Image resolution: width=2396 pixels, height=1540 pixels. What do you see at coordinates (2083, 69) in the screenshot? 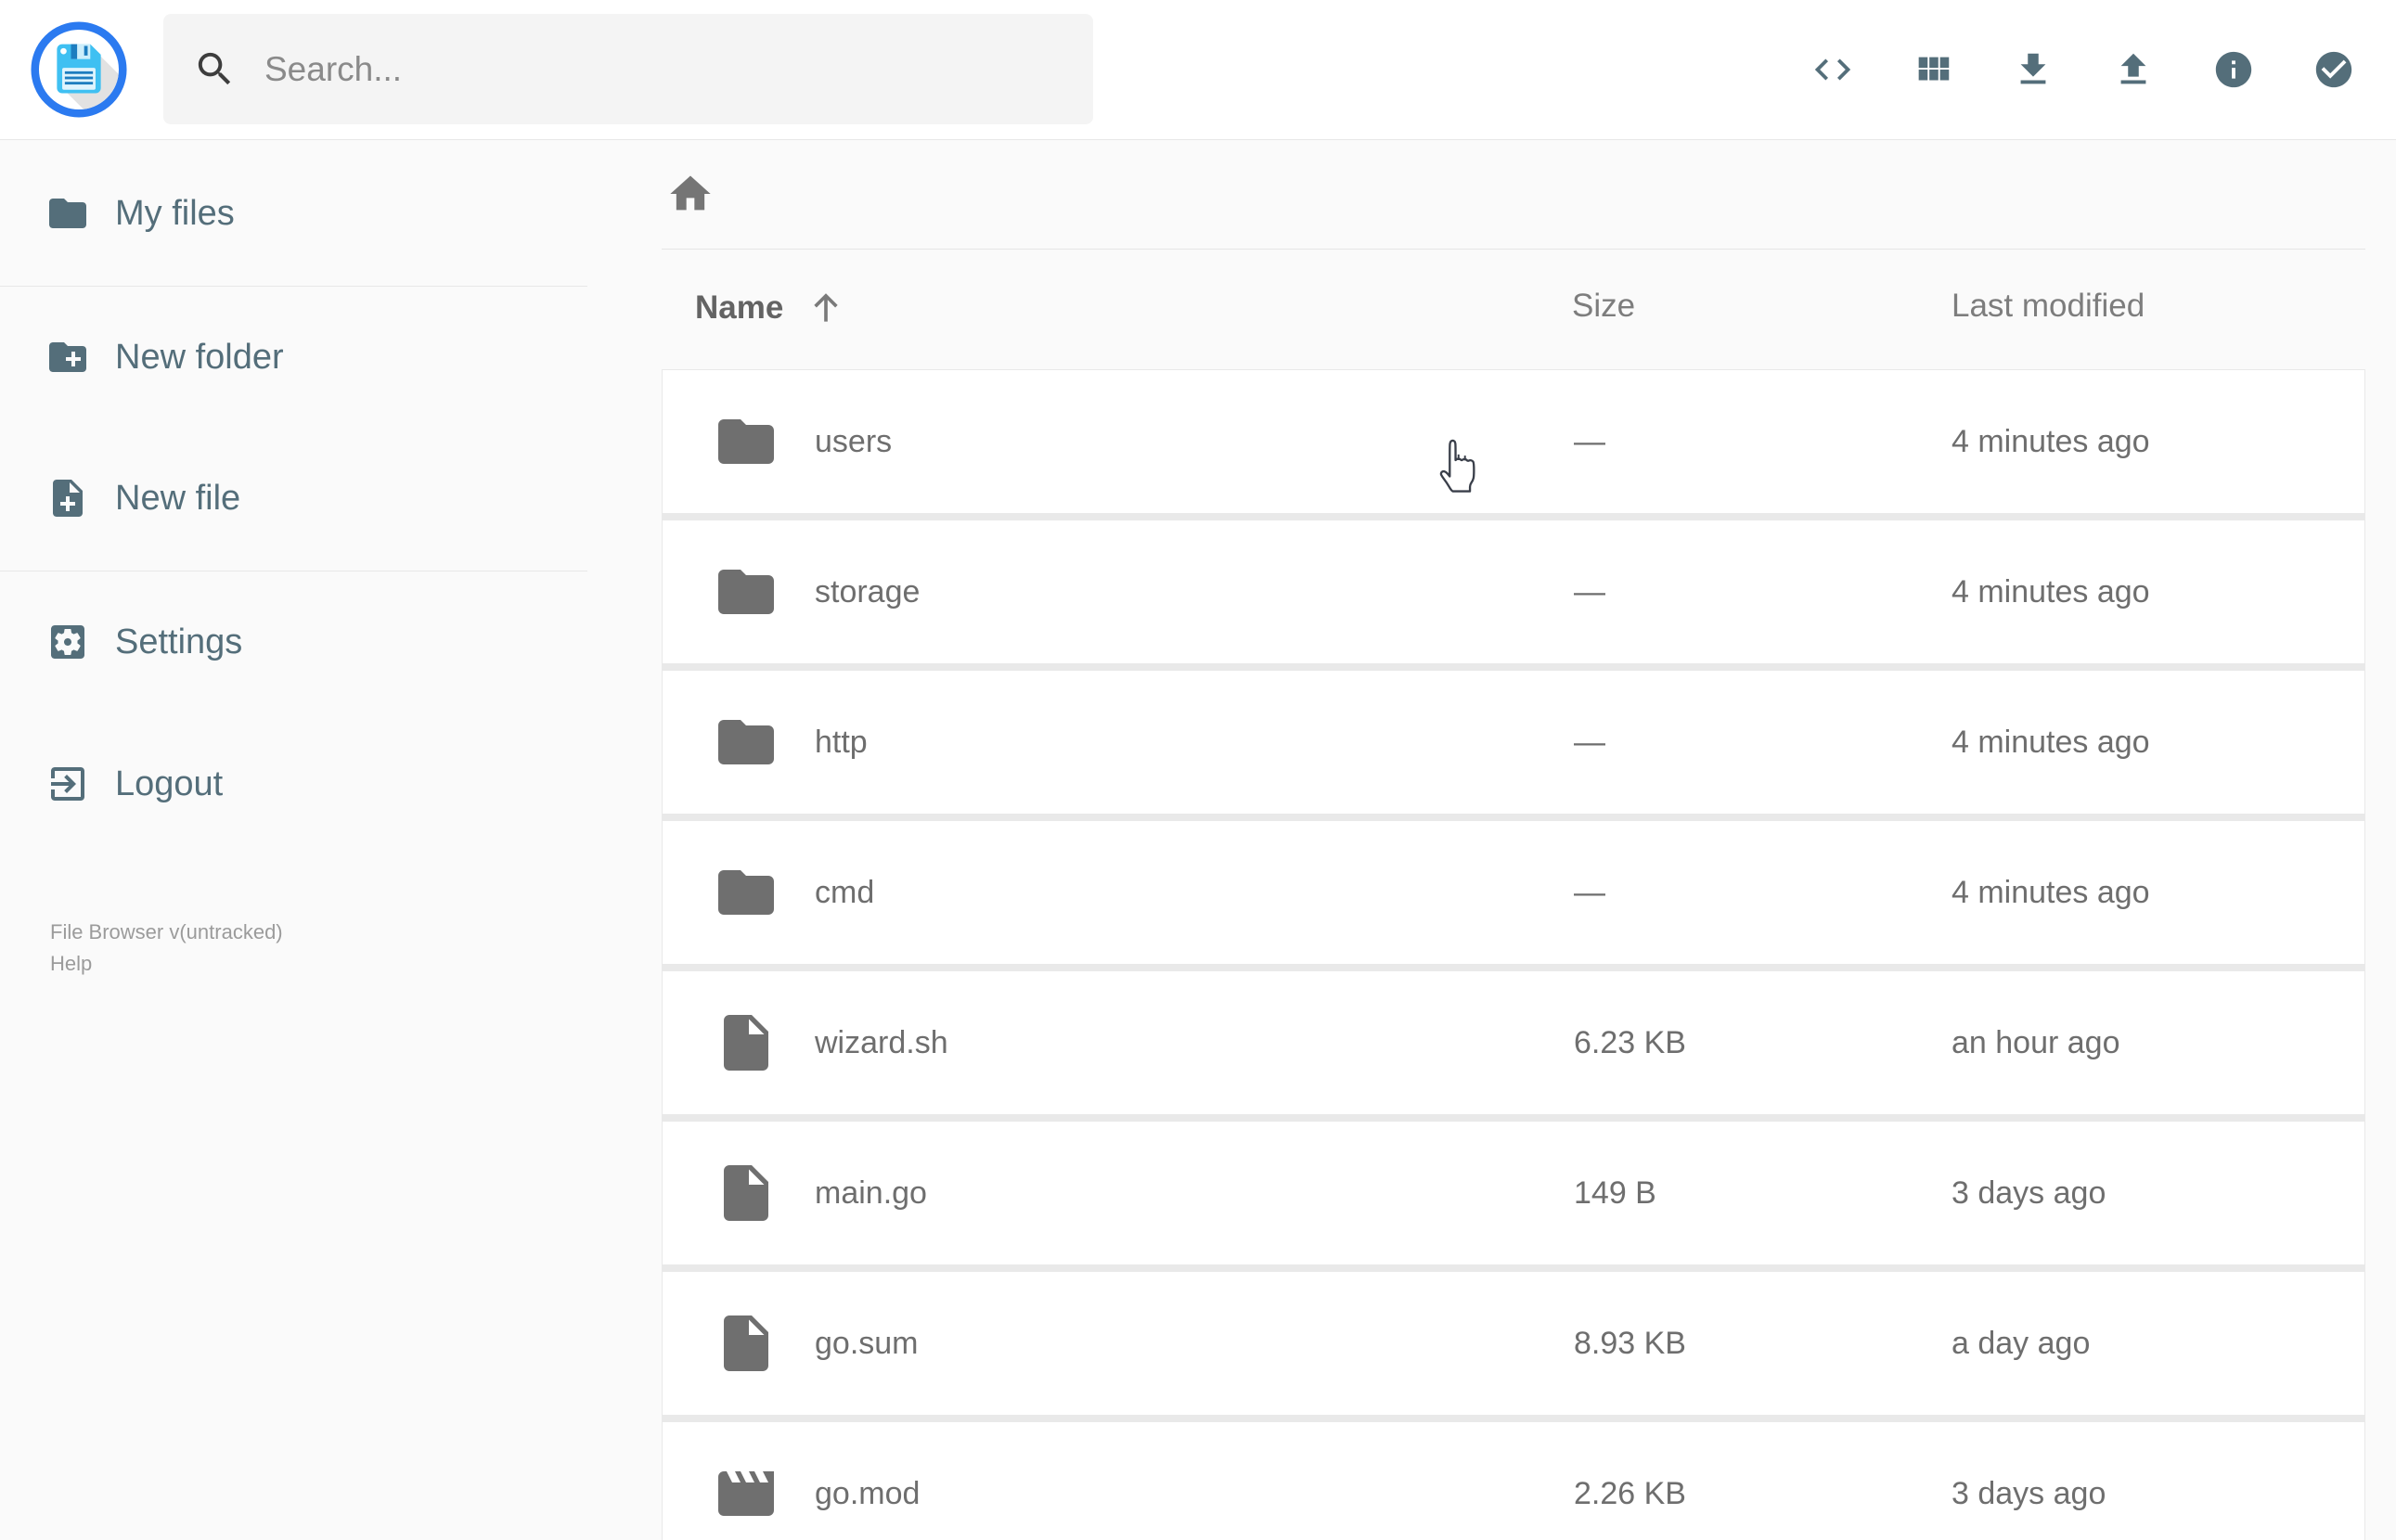
I see `header-actions` at bounding box center [2083, 69].